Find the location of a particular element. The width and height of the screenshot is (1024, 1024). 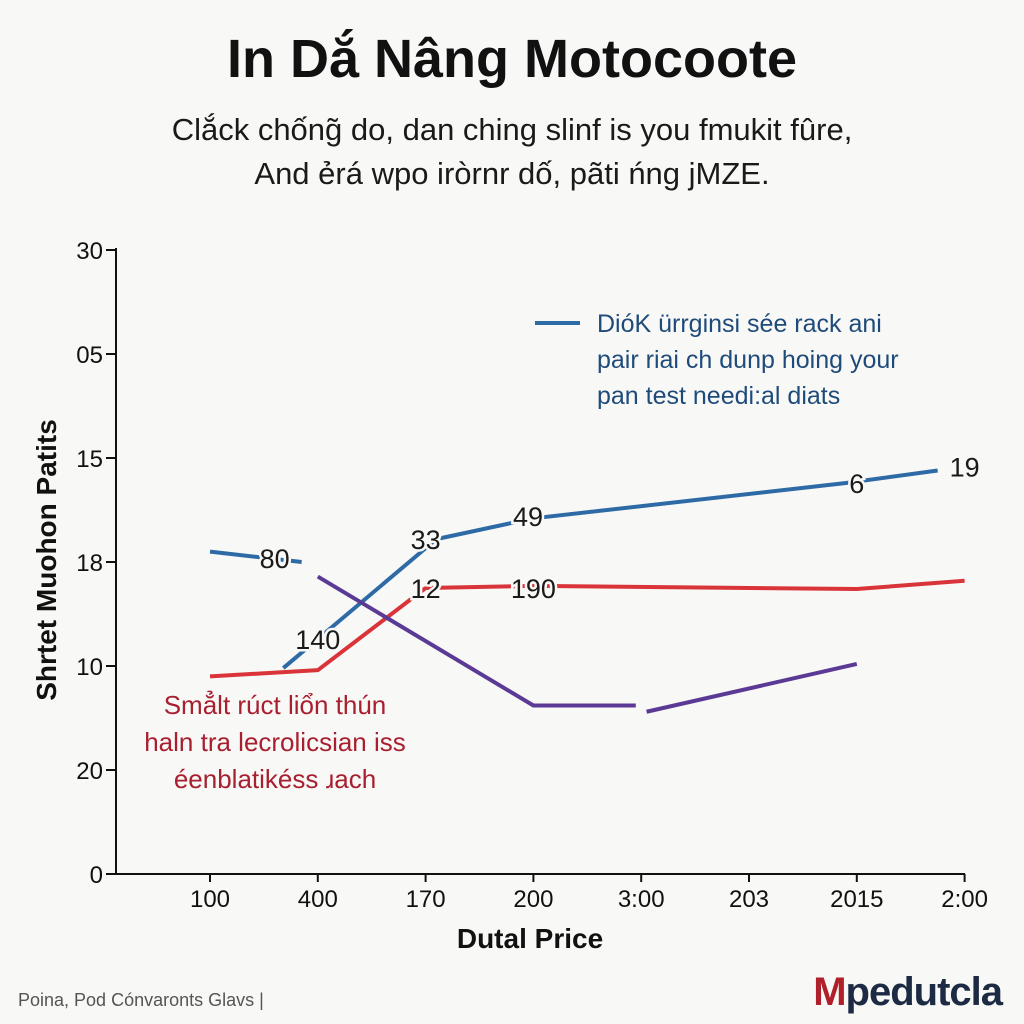

x-tick-label: 200 is located at coordinates (533, 899).